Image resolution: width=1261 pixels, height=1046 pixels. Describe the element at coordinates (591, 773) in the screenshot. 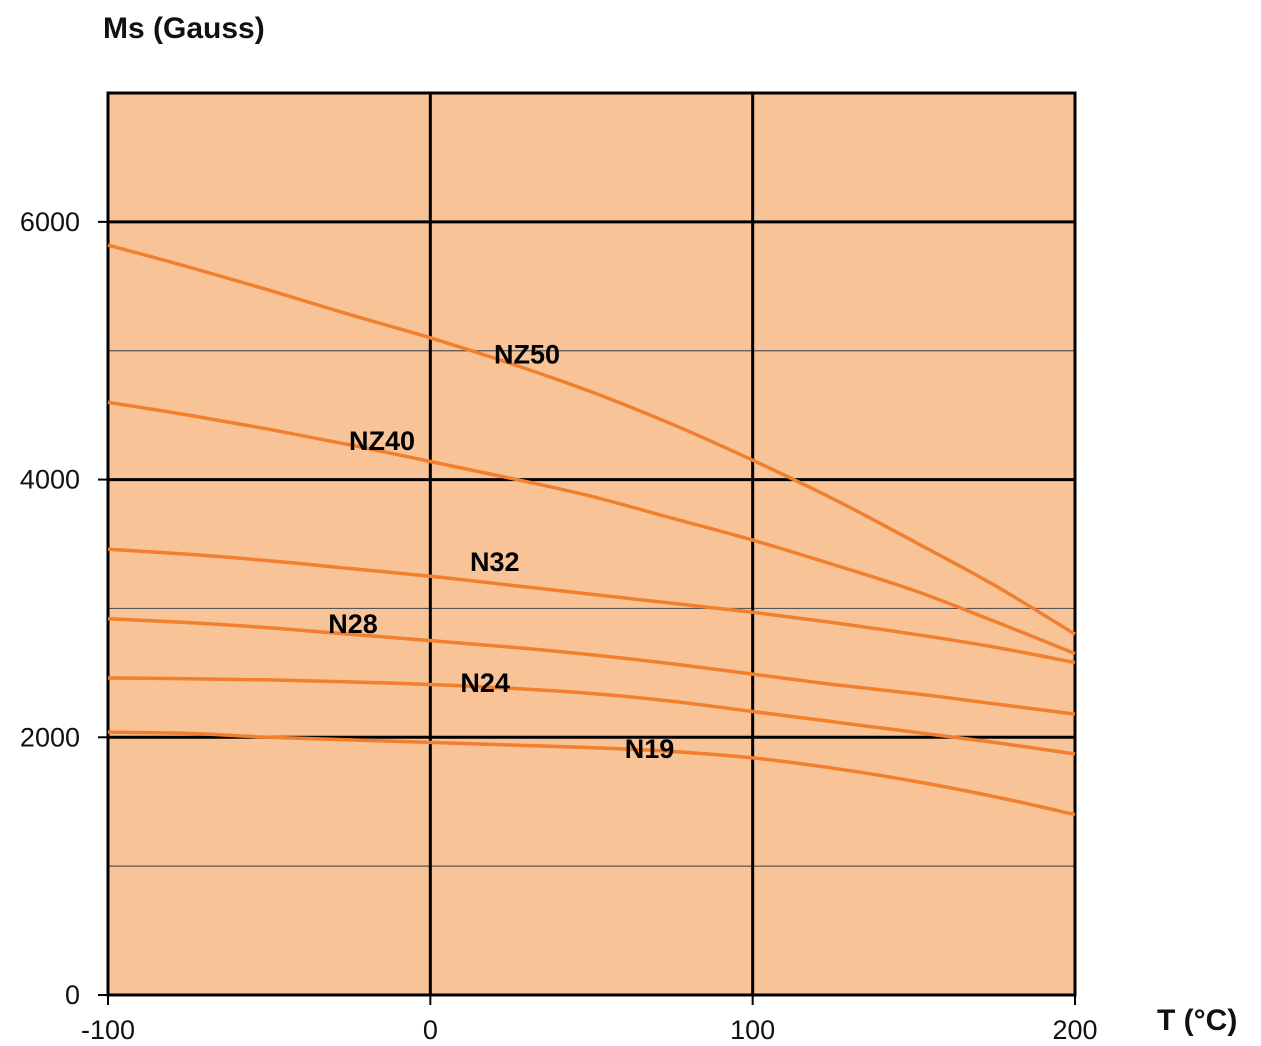

I see `series-line-n19` at that location.